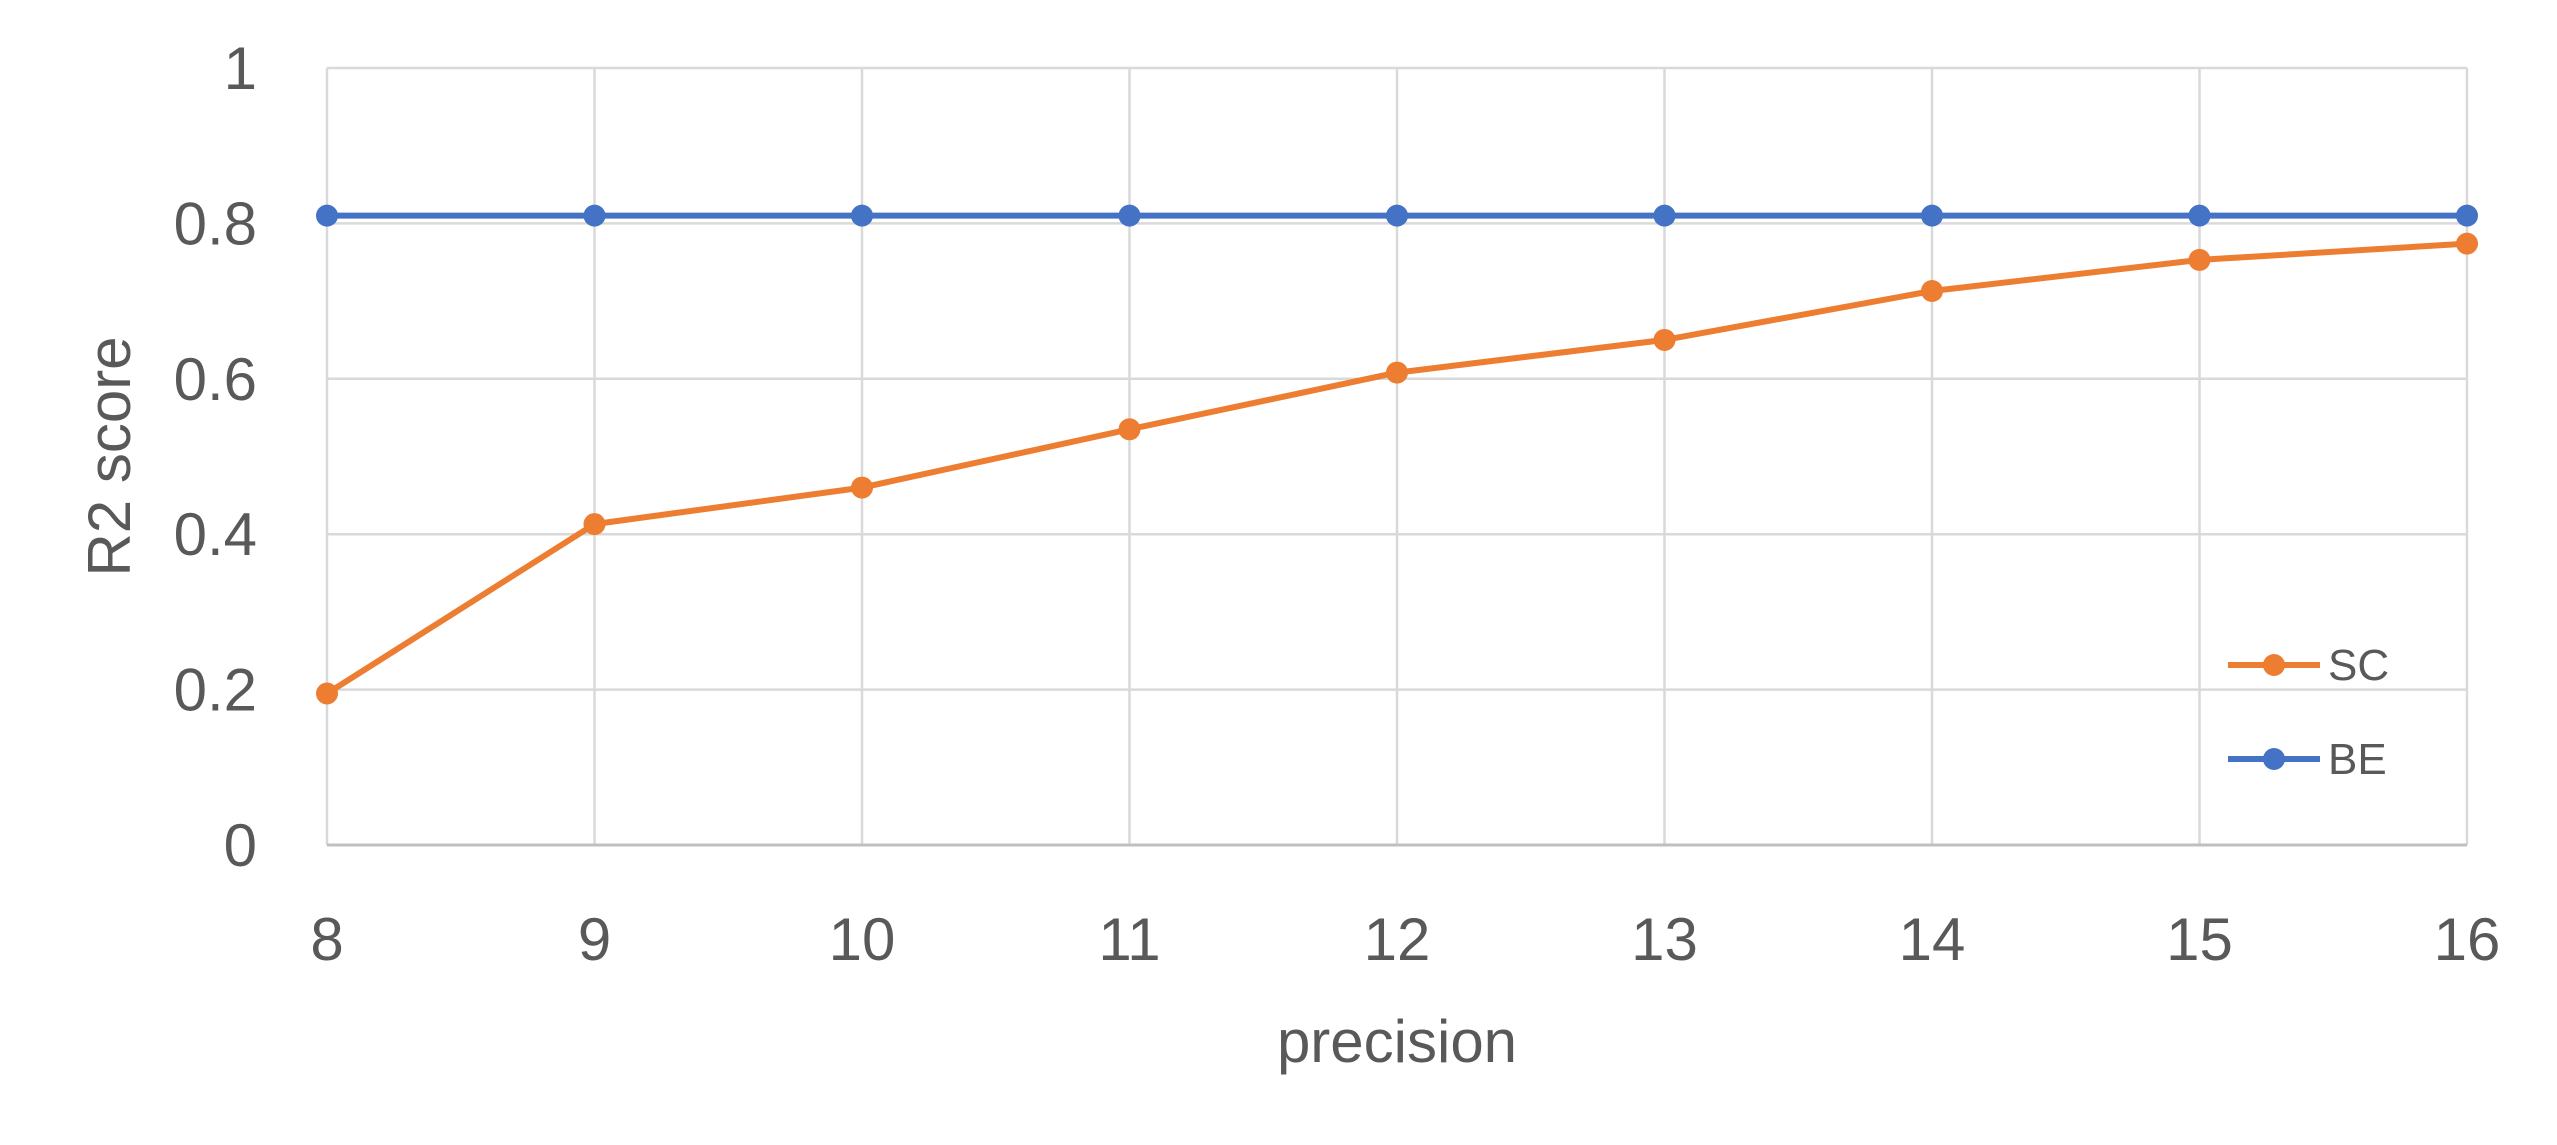 This screenshot has height=1145, width=2557. What do you see at coordinates (326, 939) in the screenshot?
I see `x-tick-label: 8` at bounding box center [326, 939].